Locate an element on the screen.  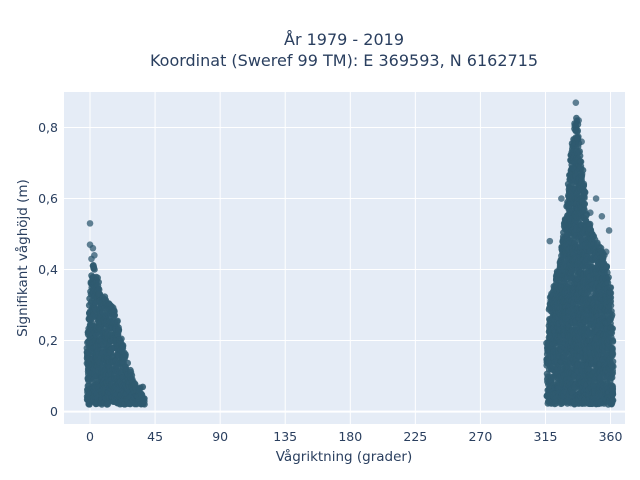
y-tick-label: 0,6 is located at coordinates (48, 198).